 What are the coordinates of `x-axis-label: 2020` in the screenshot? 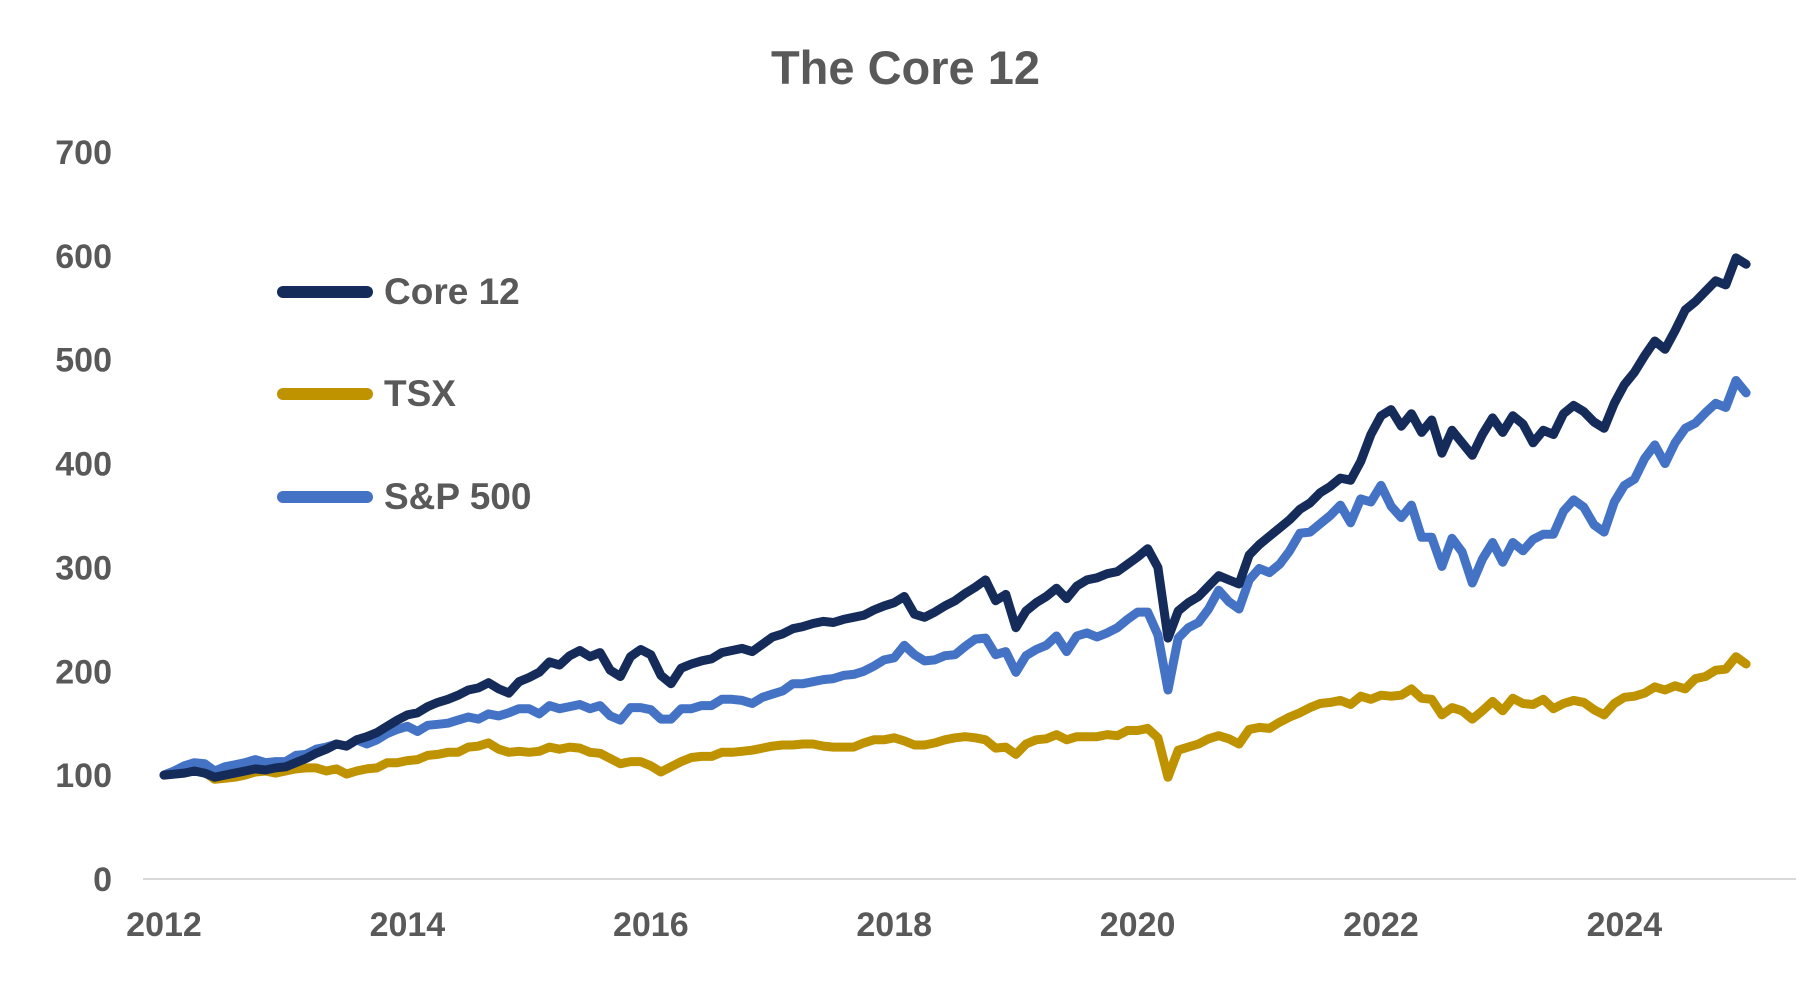 It's located at (1138, 925).